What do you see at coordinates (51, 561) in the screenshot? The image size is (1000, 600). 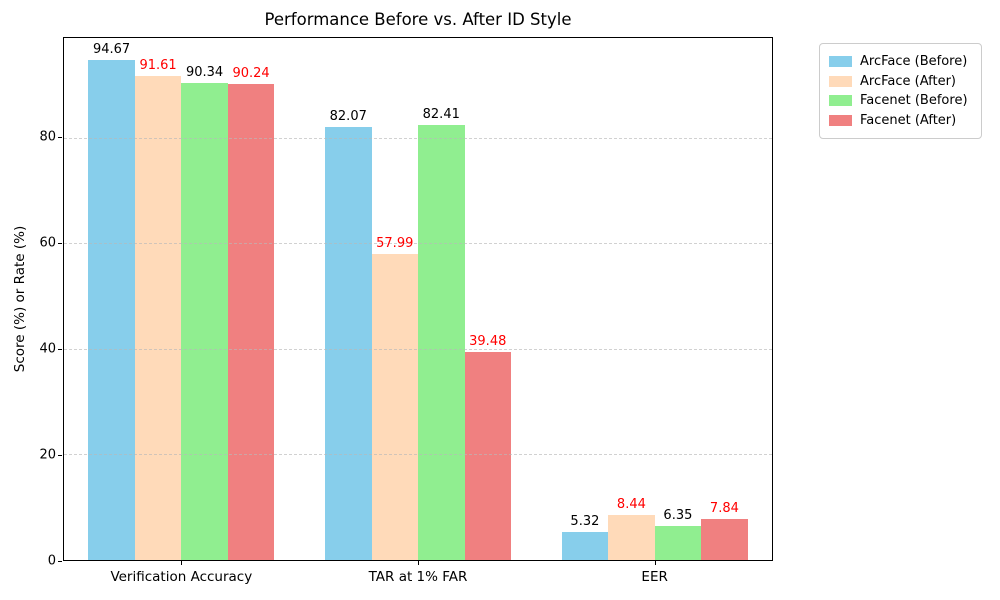 I see `y-tick-label-0: 0` at bounding box center [51, 561].